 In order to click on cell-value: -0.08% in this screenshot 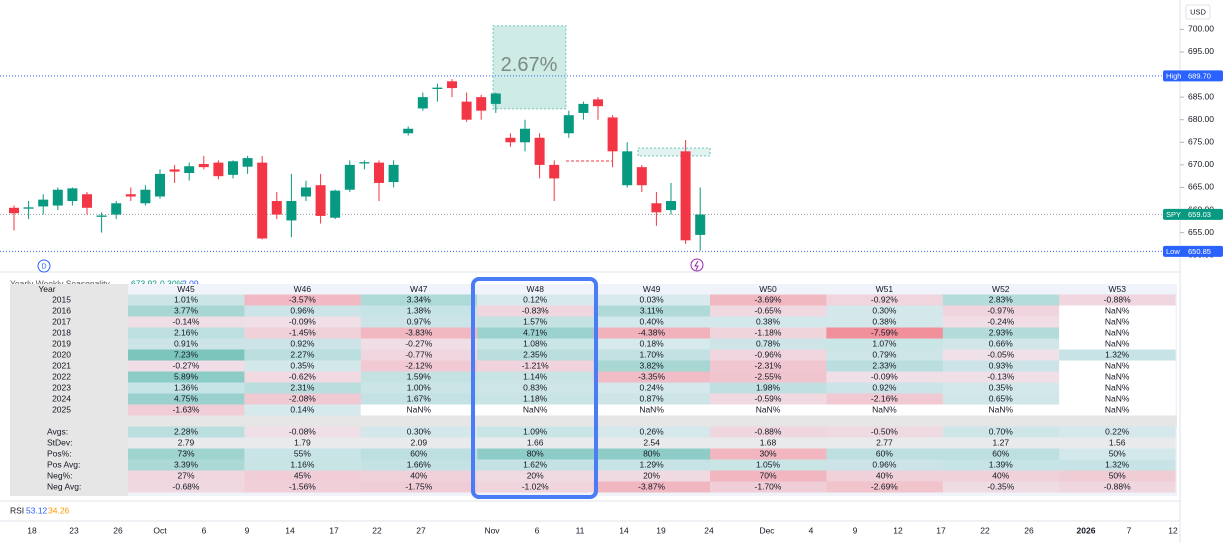, I will do `click(302, 431)`.